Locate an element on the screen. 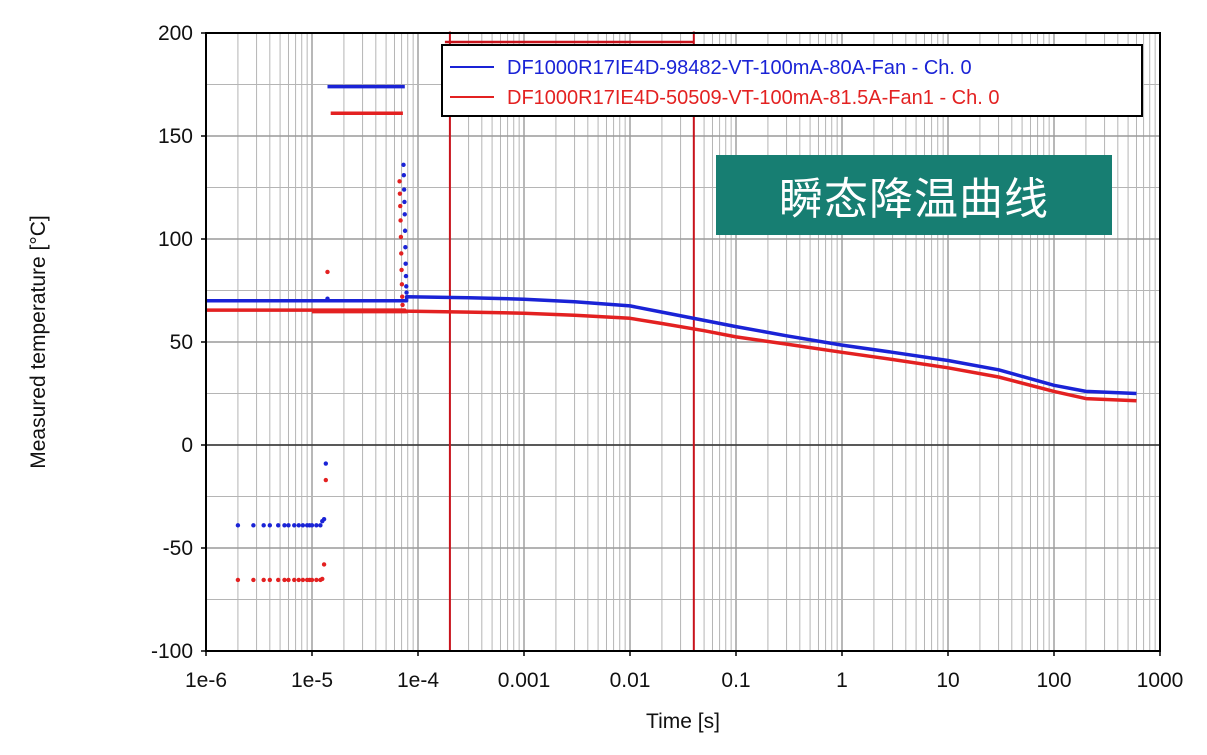 Image resolution: width=1207 pixels, height=755 pixels. x-tick-label: 100 is located at coordinates (1053, 680).